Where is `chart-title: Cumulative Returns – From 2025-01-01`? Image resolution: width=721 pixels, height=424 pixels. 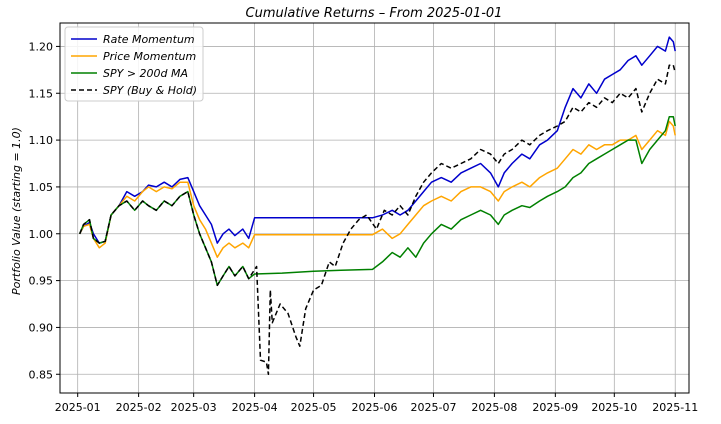
chart-title: Cumulative Returns – From 2025-01-01 is located at coordinates (374, 13).